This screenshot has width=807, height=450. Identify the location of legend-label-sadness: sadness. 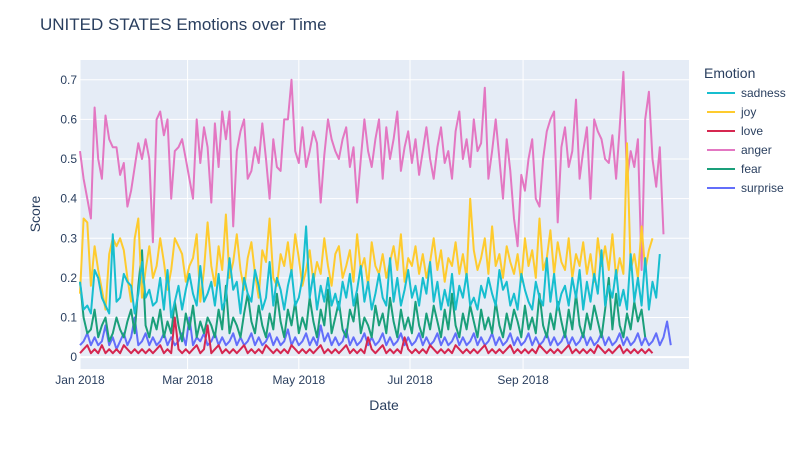
(763, 93).